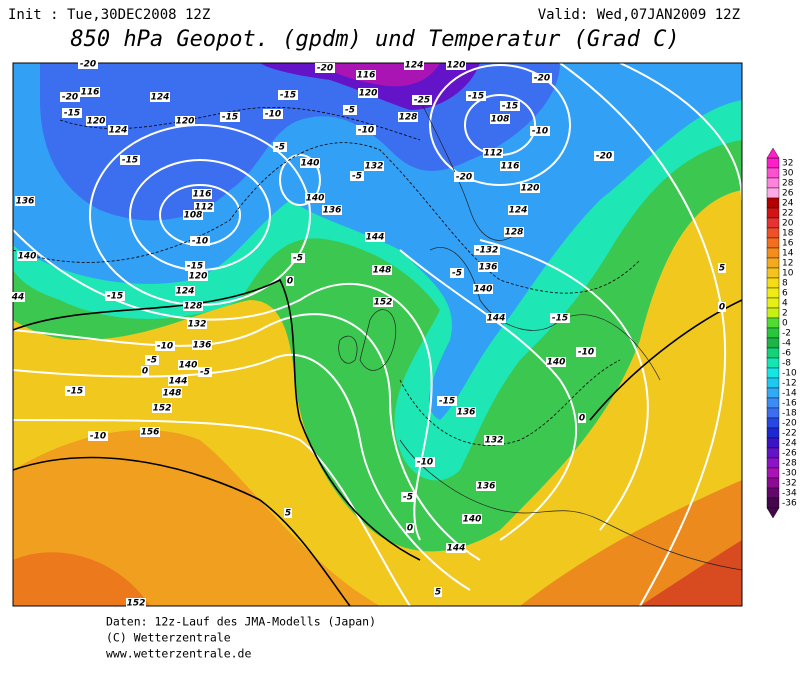  I want to click on colorbar-label: -18, so click(789, 414).